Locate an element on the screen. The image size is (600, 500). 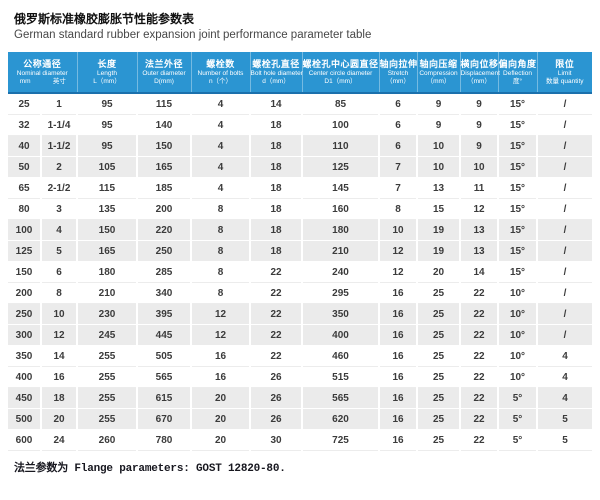
header-label-en: Nominal diameter is located at coordinates (42, 73).